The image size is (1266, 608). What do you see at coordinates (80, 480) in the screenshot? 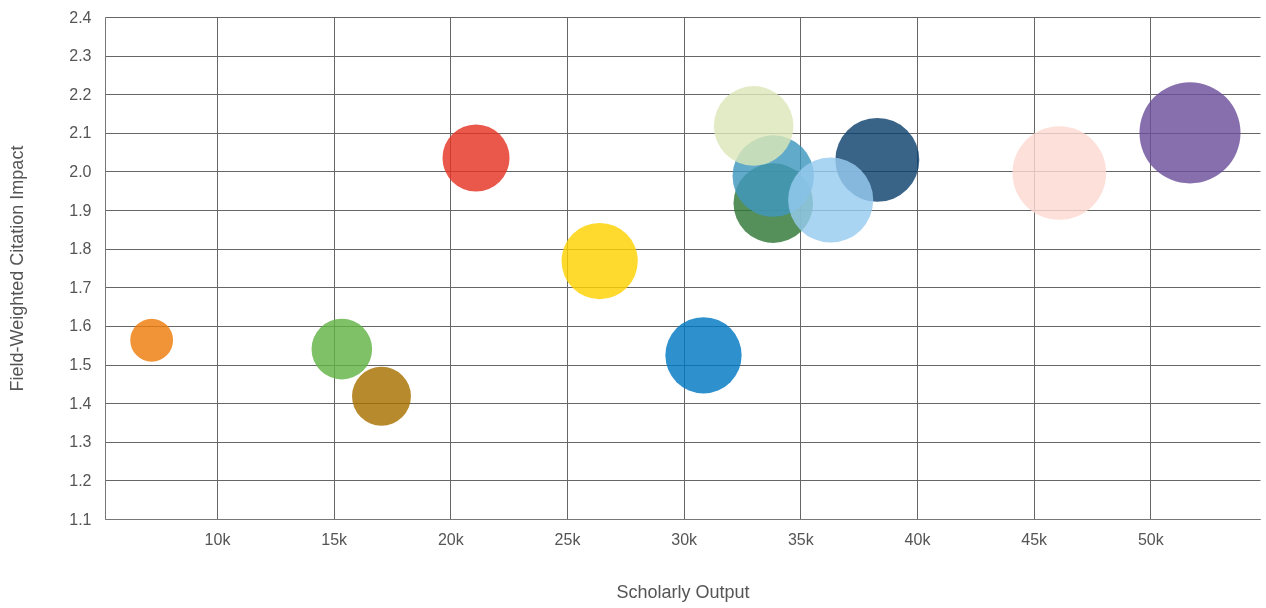
I see `y-tick-label: 1.2` at bounding box center [80, 480].